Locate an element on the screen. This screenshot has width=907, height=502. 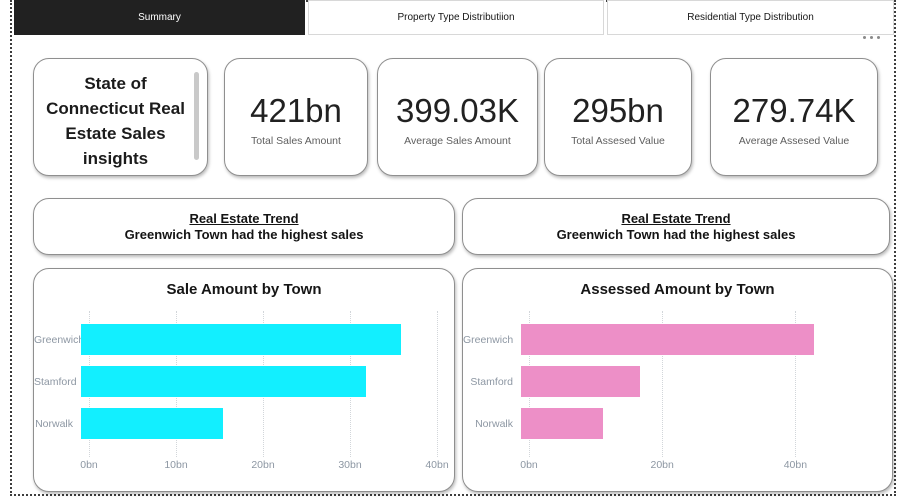
kpi-label: Total Sales Amount is located at coordinates (296, 140).